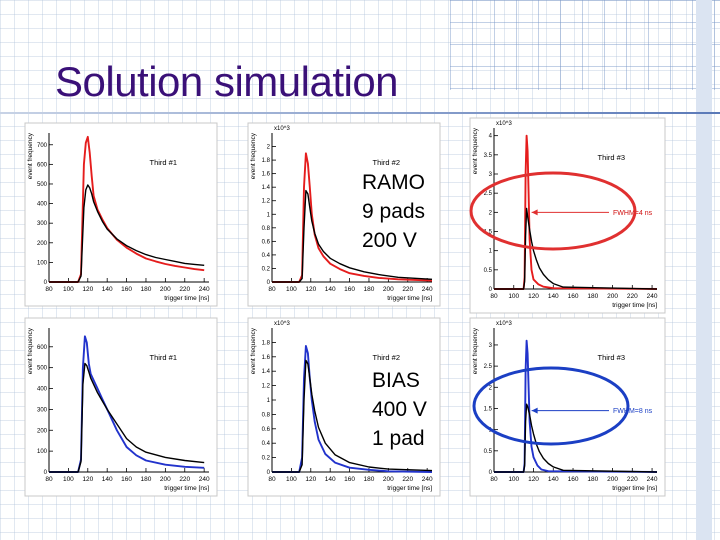  What do you see at coordinates (488, 156) in the screenshot?
I see `y-tick-label: 3.5` at bounding box center [488, 156].